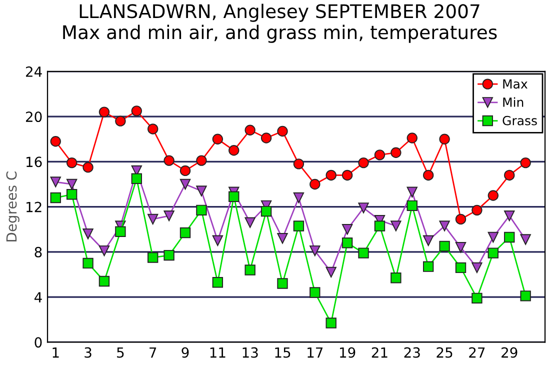  What do you see at coordinates (120, 352) in the screenshot?
I see `x-tick-label: 5` at bounding box center [120, 352].